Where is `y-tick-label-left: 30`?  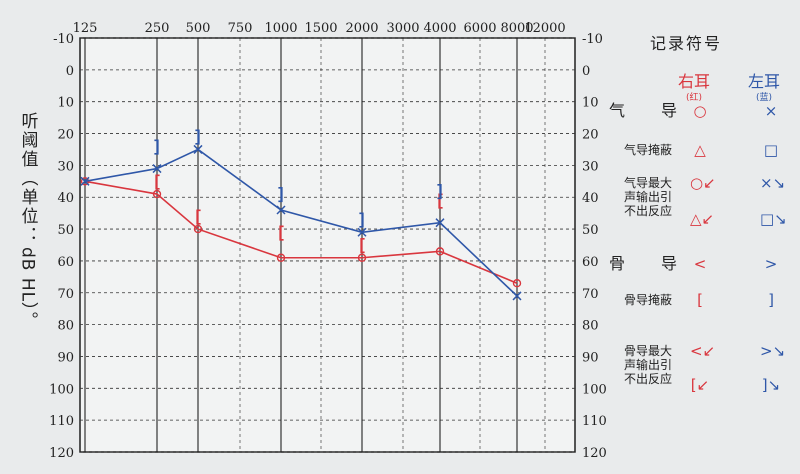
y-tick-label-left: 30 is located at coordinates (65, 166).